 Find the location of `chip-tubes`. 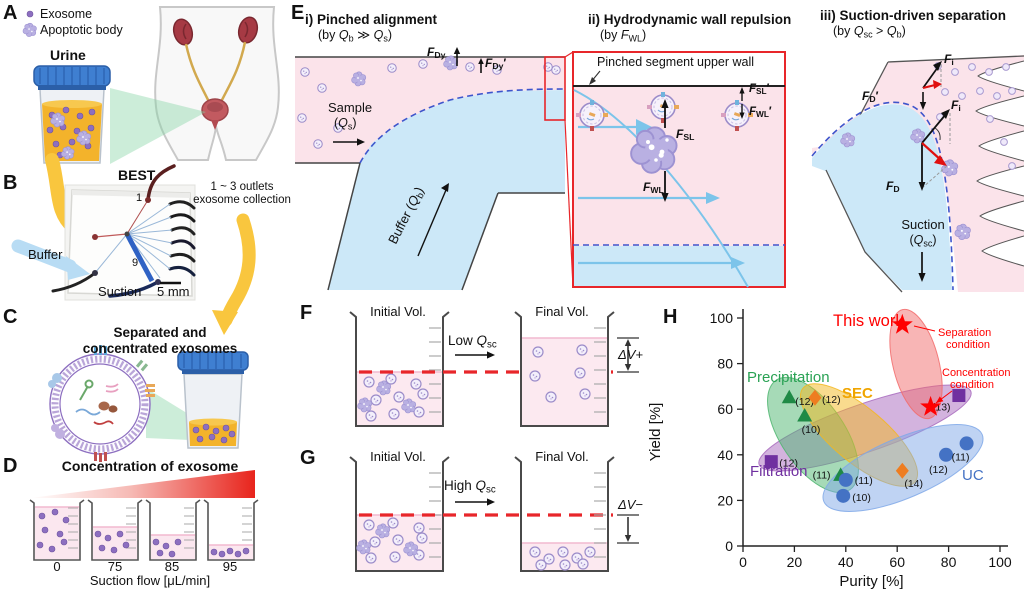

chip-tubes is located at coordinates (123, 231).